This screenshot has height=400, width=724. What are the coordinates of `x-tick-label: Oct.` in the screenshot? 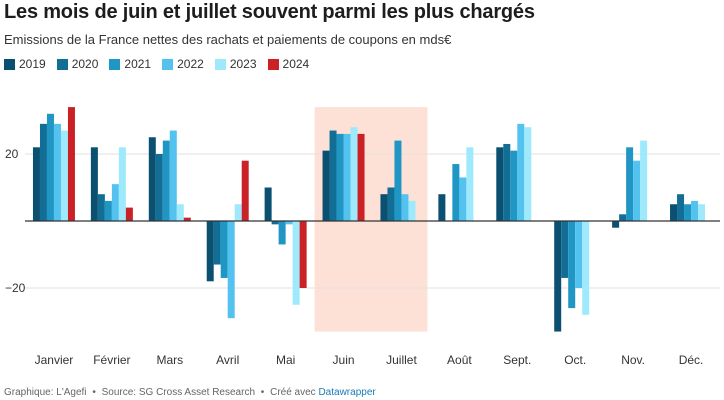 It's located at (575, 360).